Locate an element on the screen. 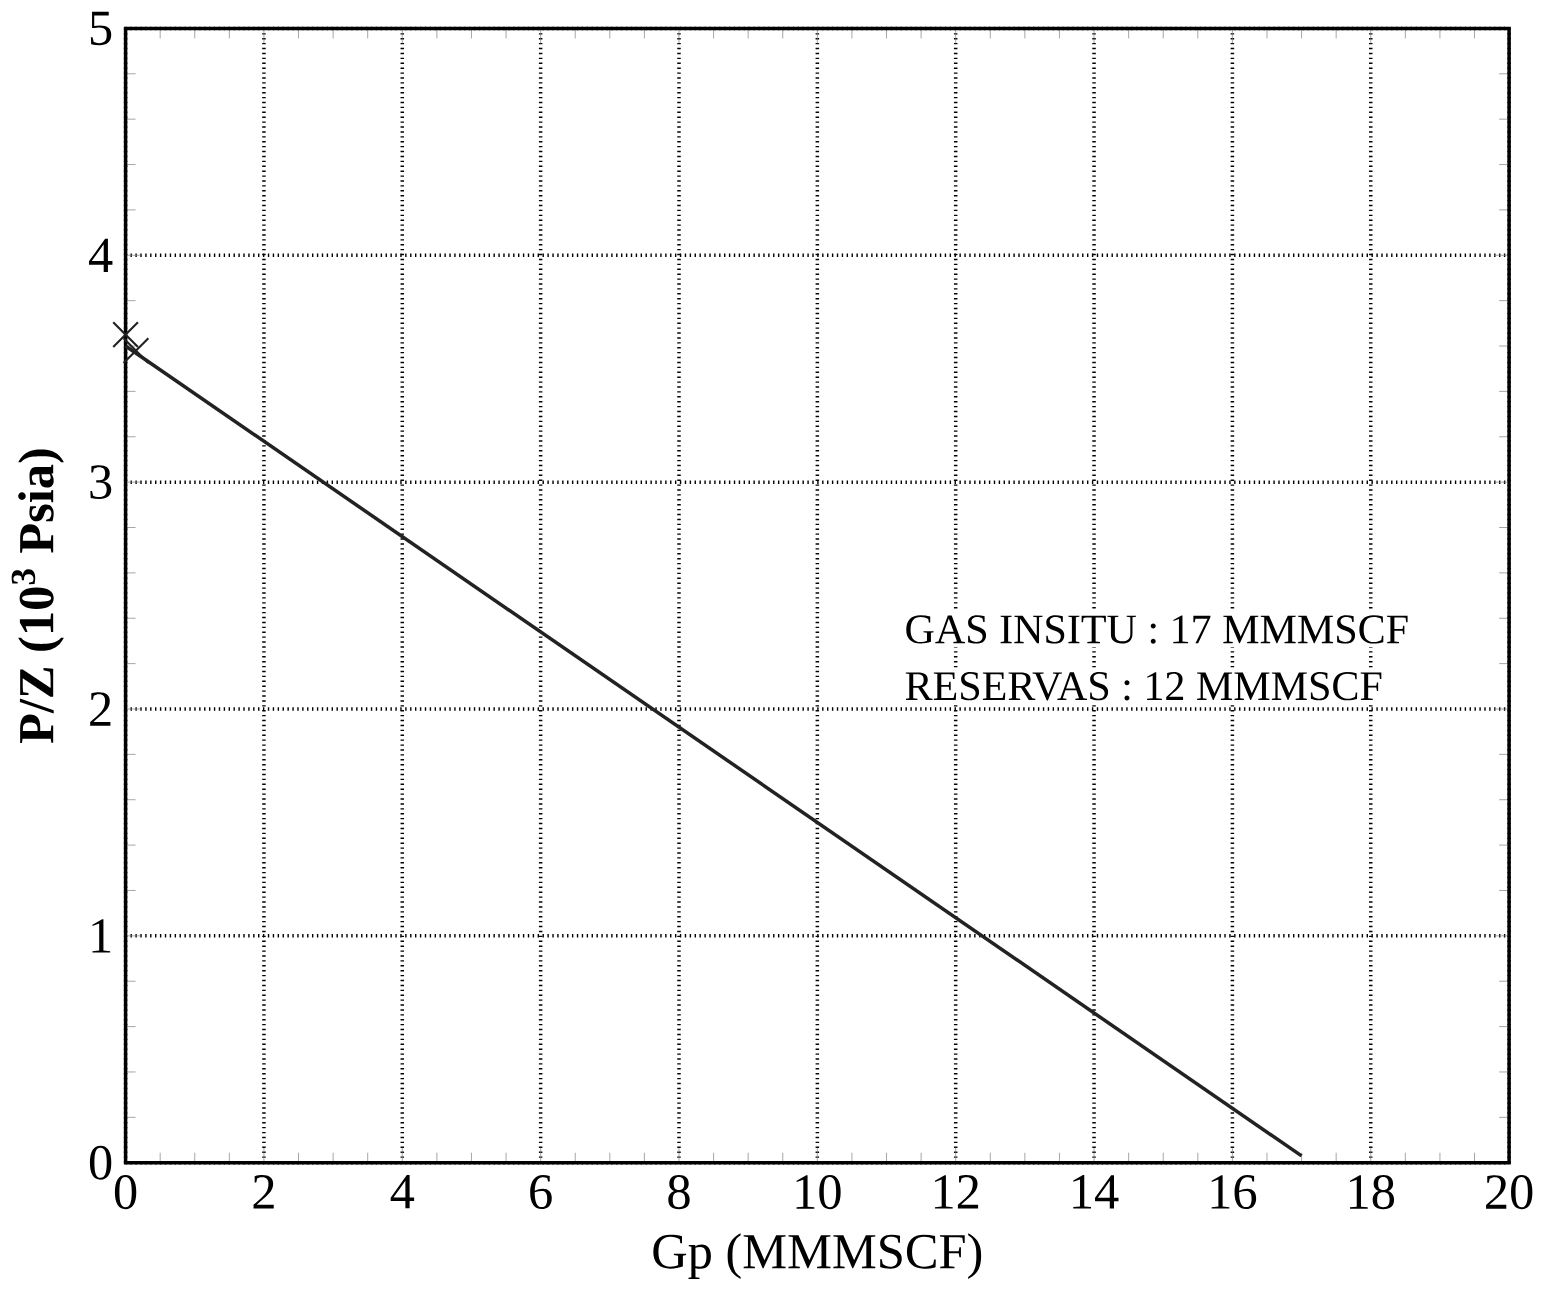  y-tick-label: 3 is located at coordinates (101, 482).